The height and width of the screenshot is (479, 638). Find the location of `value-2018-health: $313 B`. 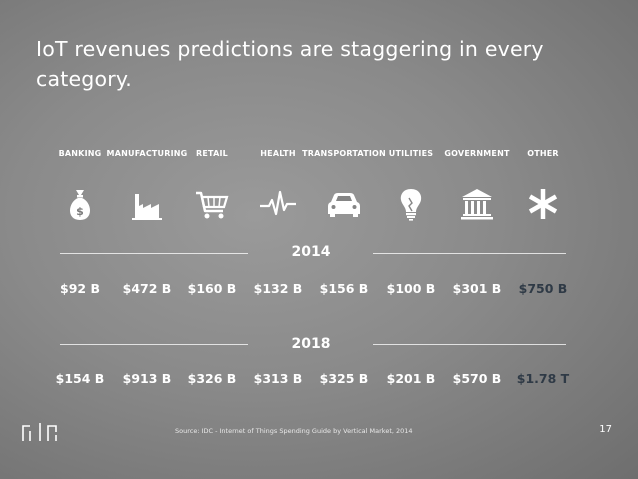

value-2018-health: $313 B is located at coordinates (278, 378).